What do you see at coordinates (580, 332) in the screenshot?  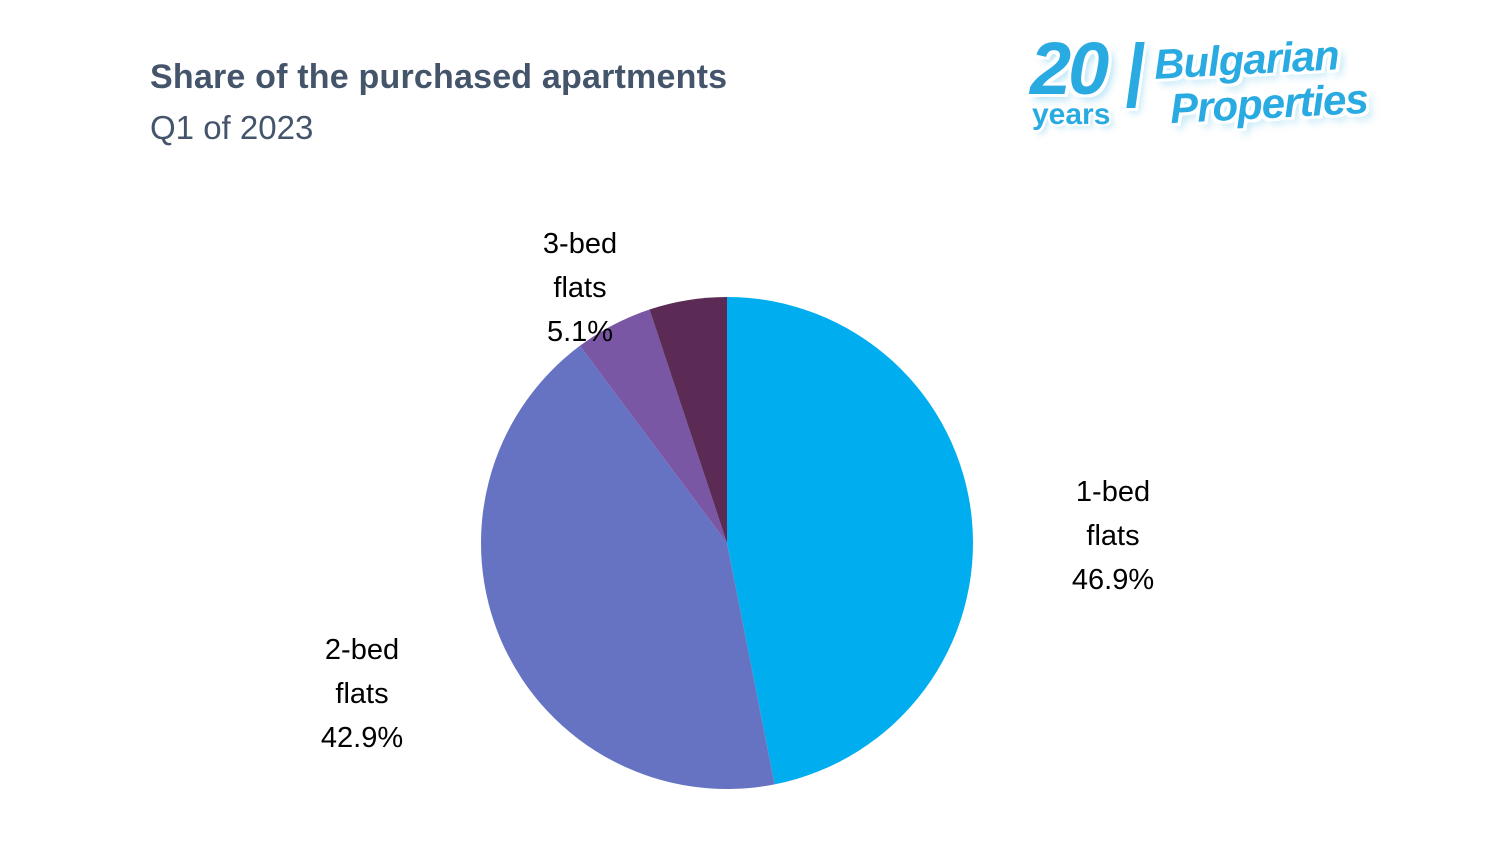 I see `slice-label-value: 5.1%` at bounding box center [580, 332].